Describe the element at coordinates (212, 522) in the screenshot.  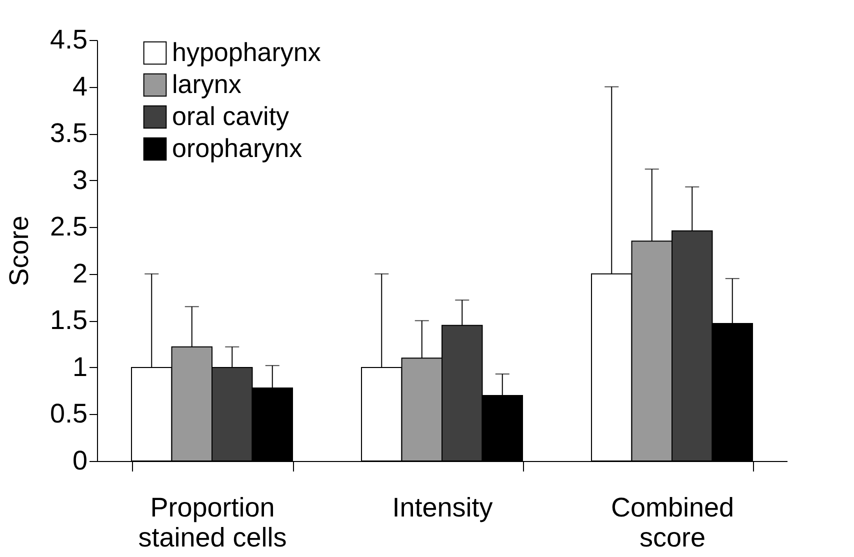
I see `x-tick-label: Proportion stained cells` at that location.